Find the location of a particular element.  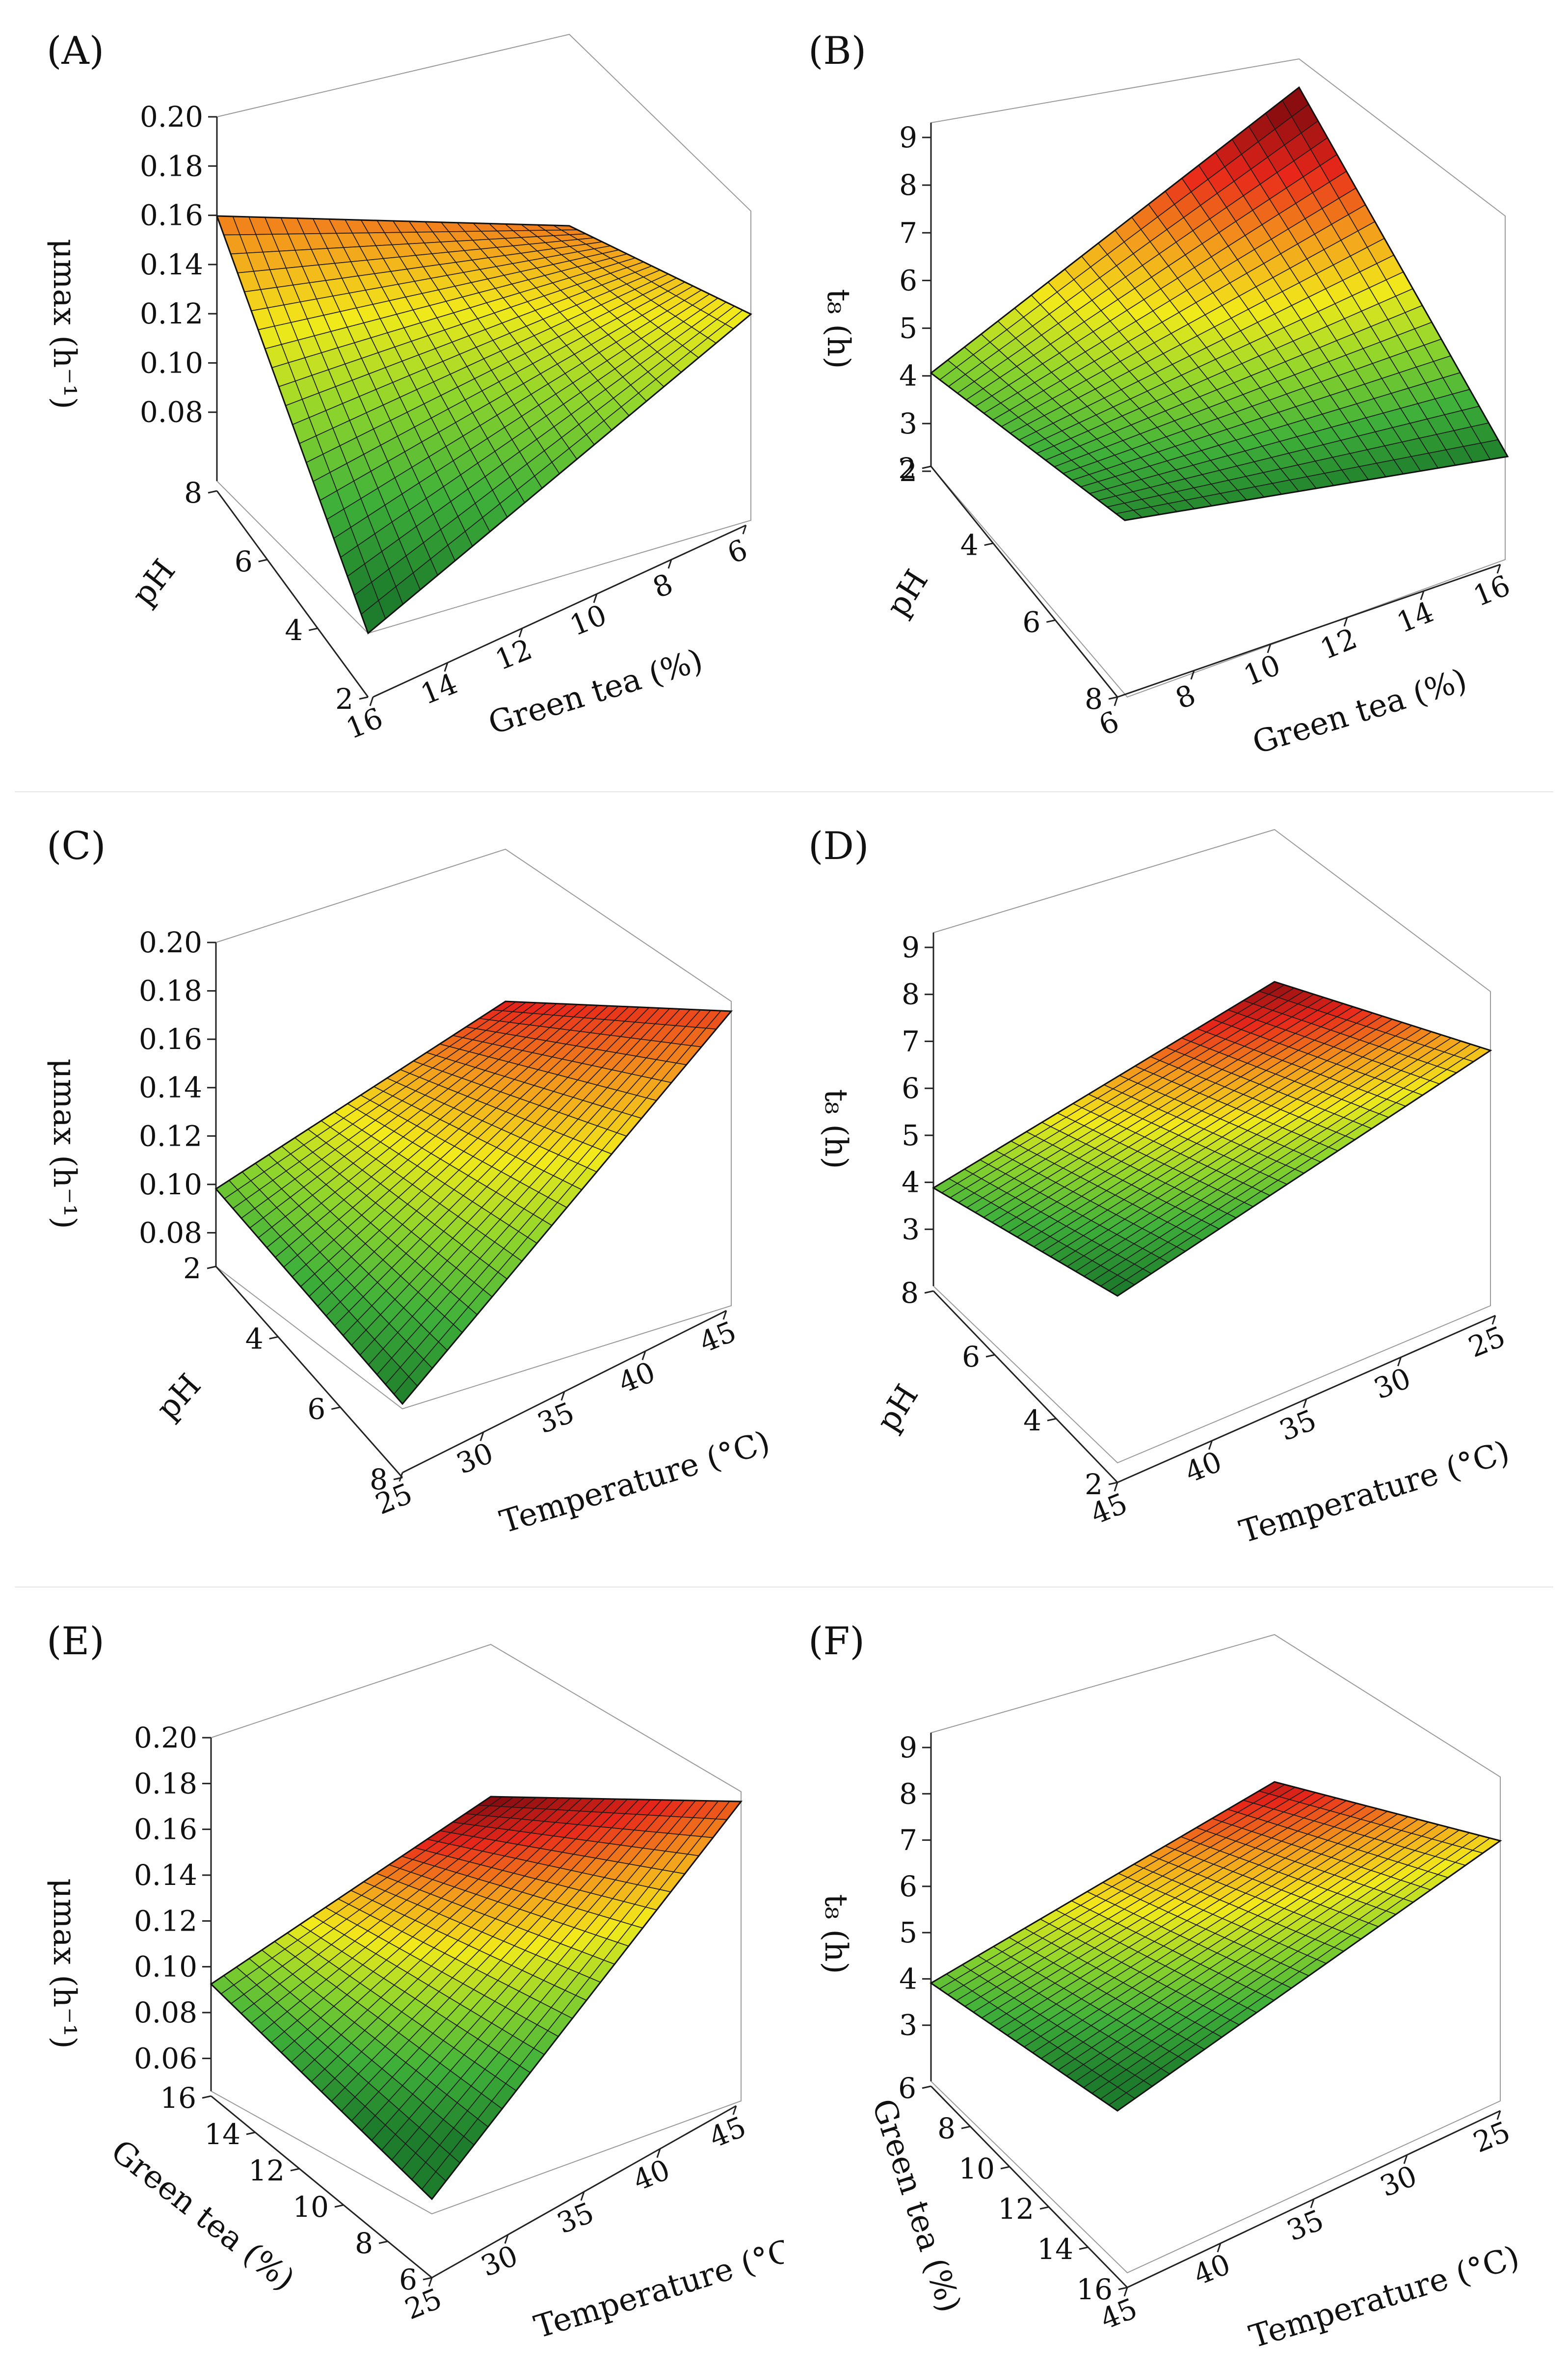

y-tick-label: 14 is located at coordinates (1055, 2249).